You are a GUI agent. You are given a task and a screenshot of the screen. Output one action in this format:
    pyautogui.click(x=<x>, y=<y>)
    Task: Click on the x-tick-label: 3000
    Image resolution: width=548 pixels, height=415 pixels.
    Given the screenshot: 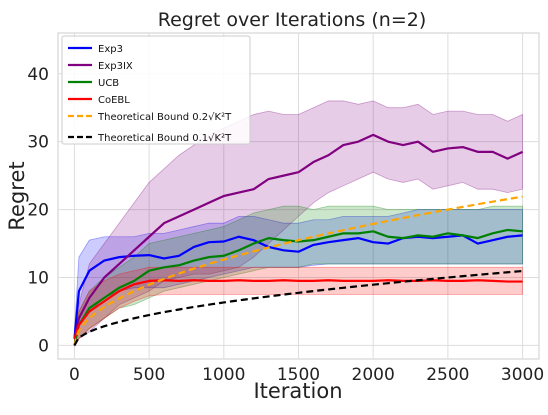 What is the action you would take?
    pyautogui.click(x=522, y=375)
    